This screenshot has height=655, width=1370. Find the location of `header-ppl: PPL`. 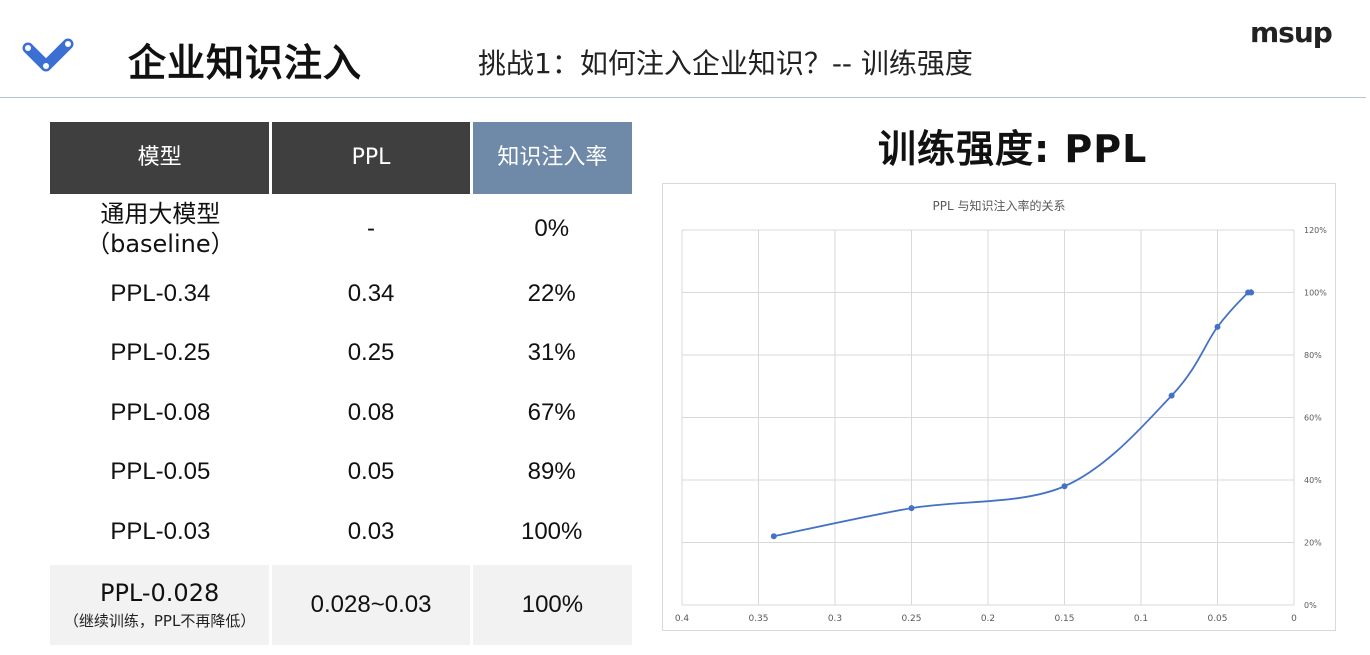

header-ppl: PPL is located at coordinates (371, 158).